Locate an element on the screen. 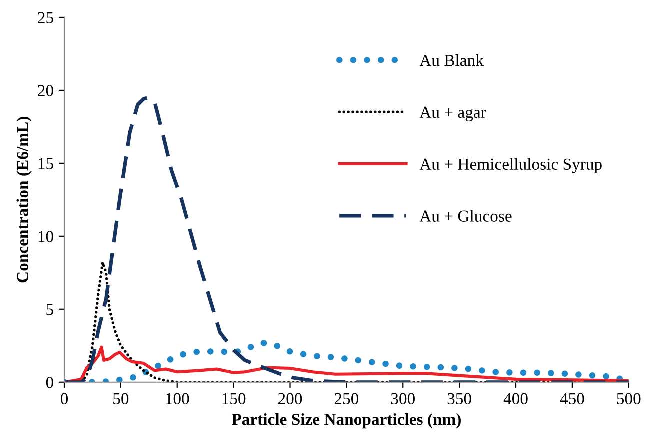  legend-label: Au + agar is located at coordinates (453, 114).